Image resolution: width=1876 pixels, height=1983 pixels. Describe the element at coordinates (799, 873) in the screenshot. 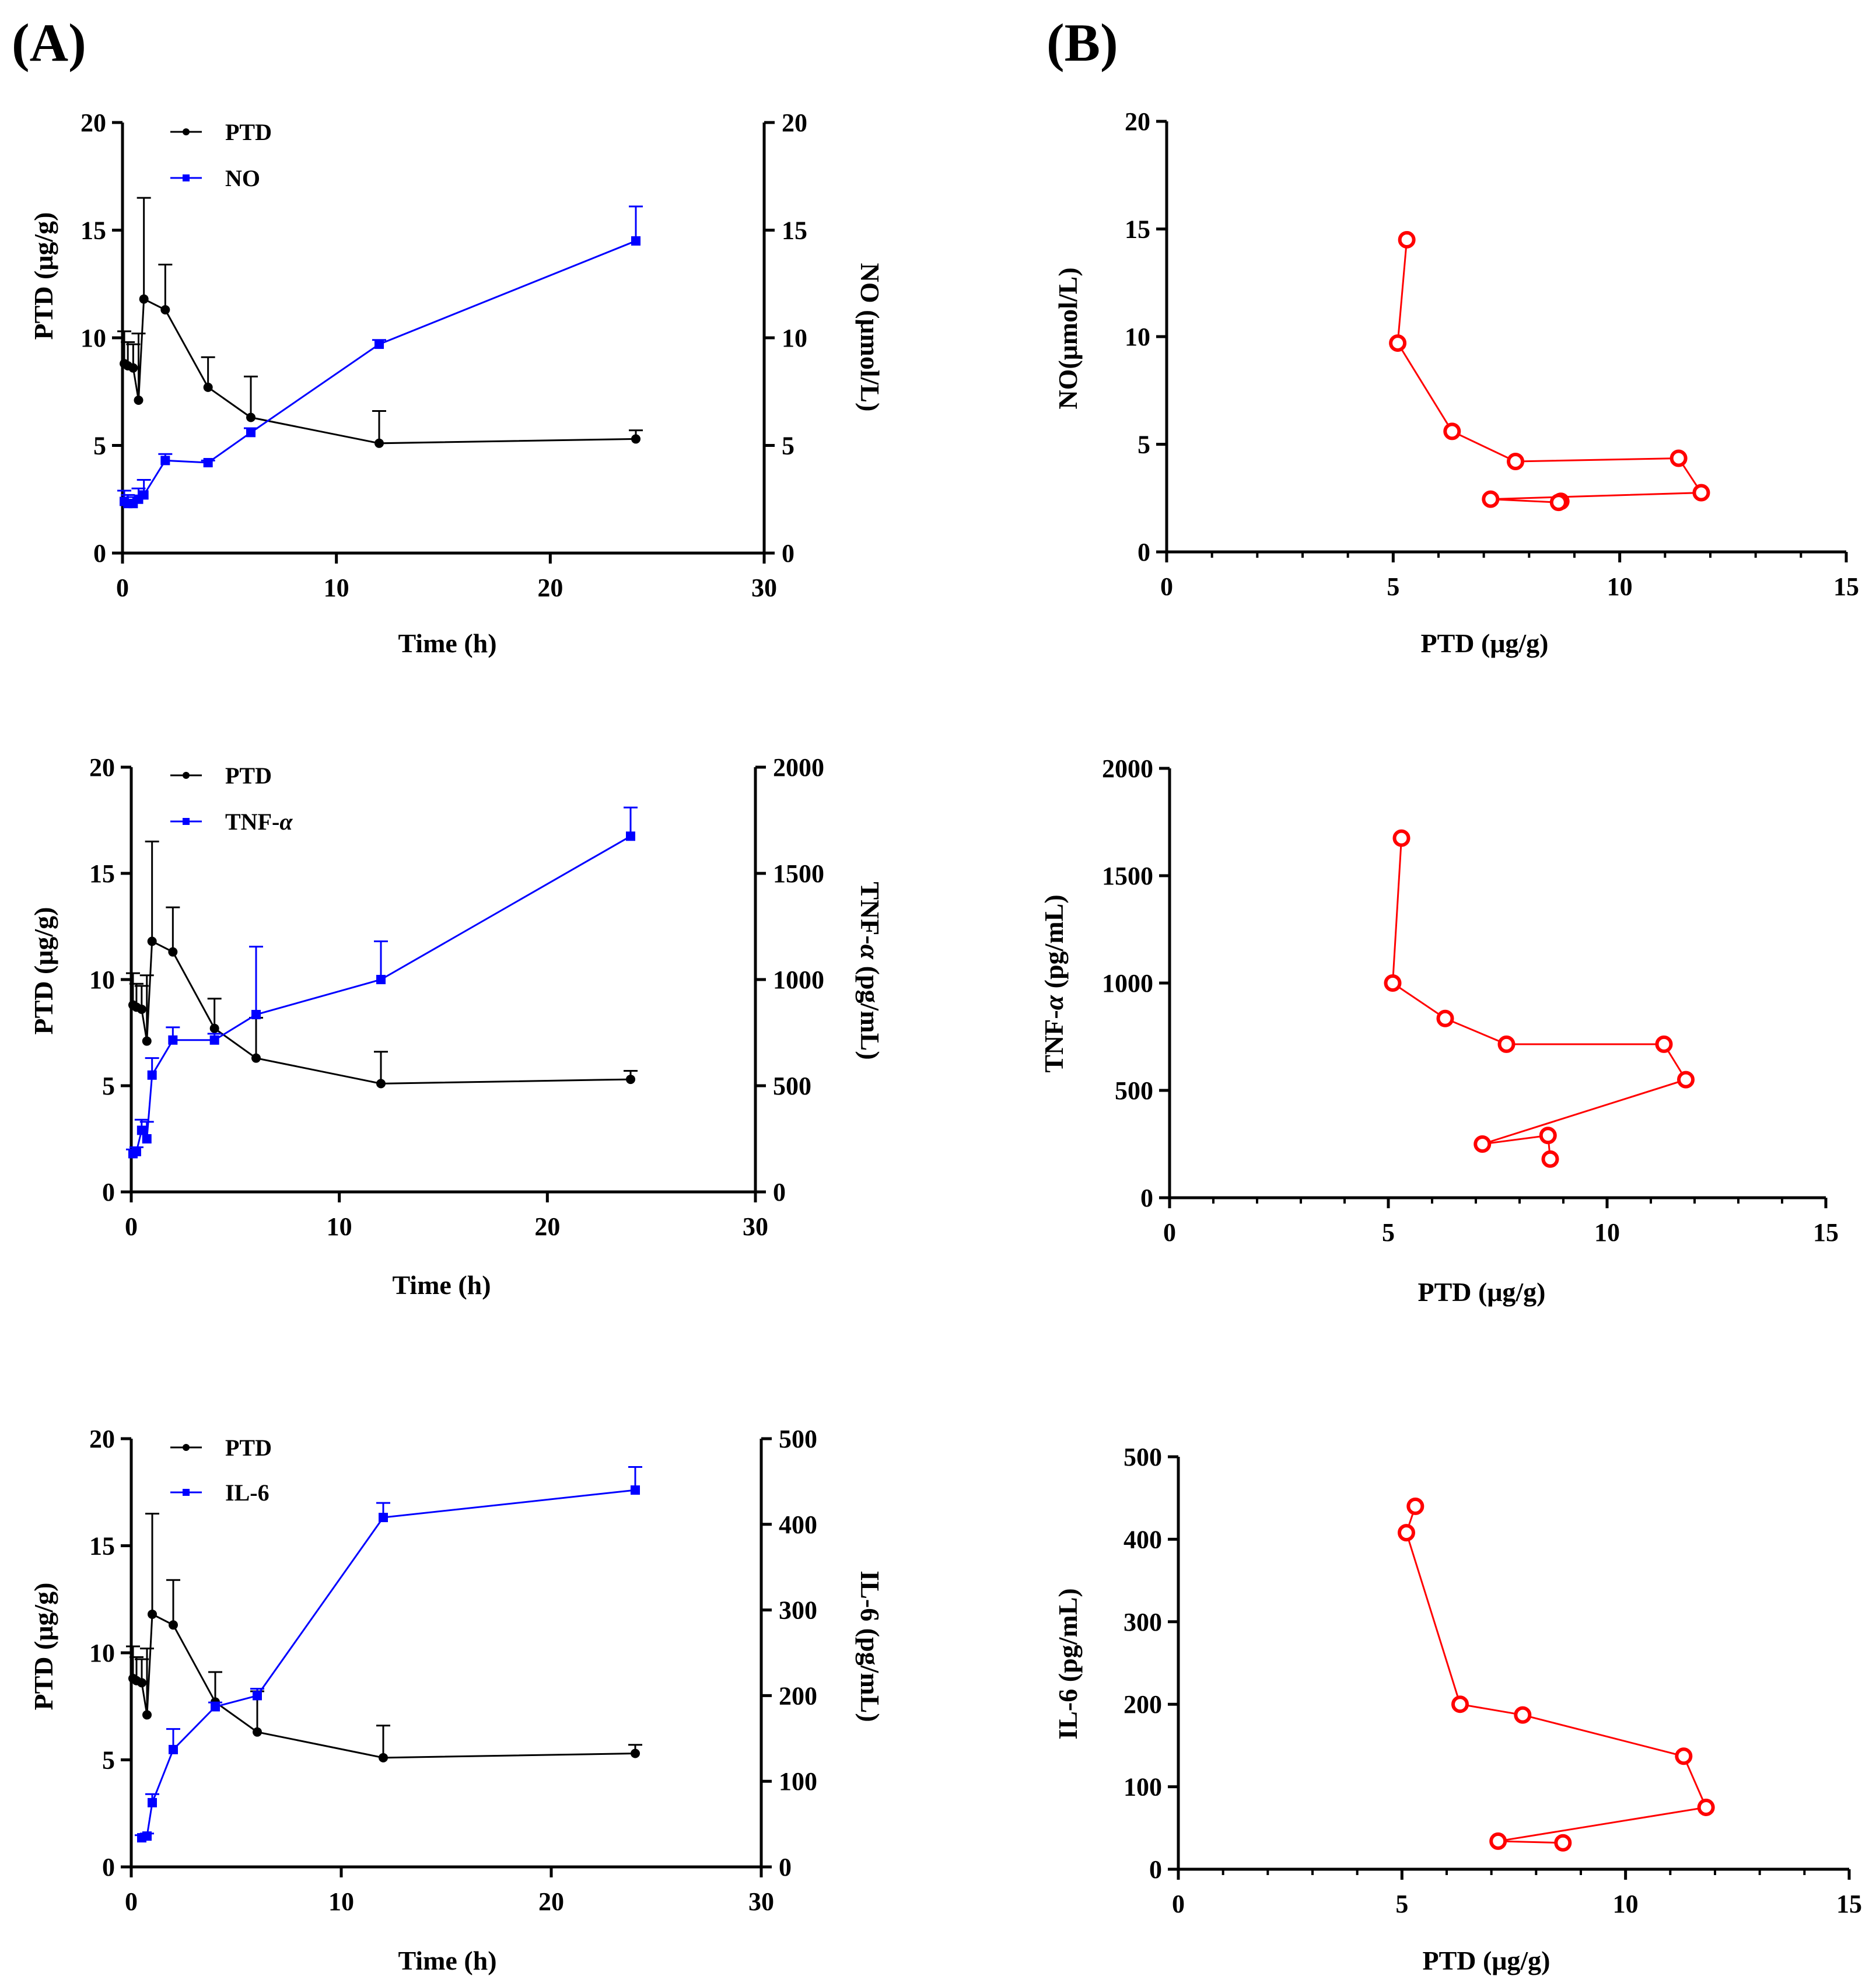

I see `y2-tick-label: 1500` at that location.